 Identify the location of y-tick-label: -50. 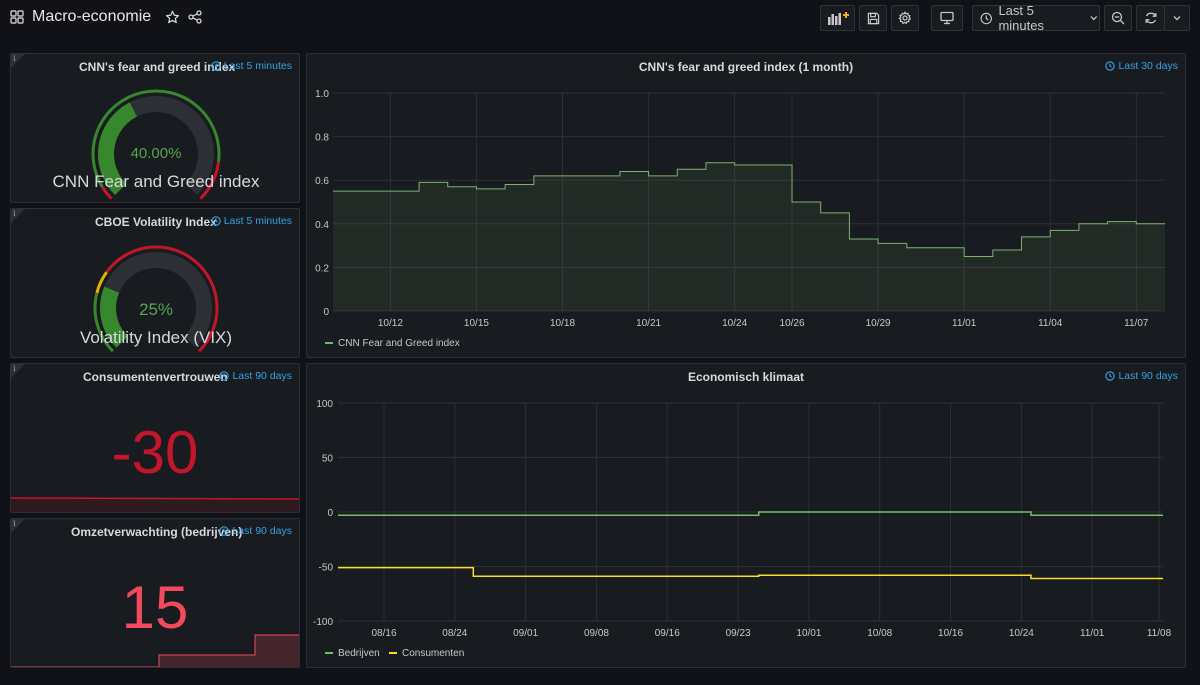
(326, 568).